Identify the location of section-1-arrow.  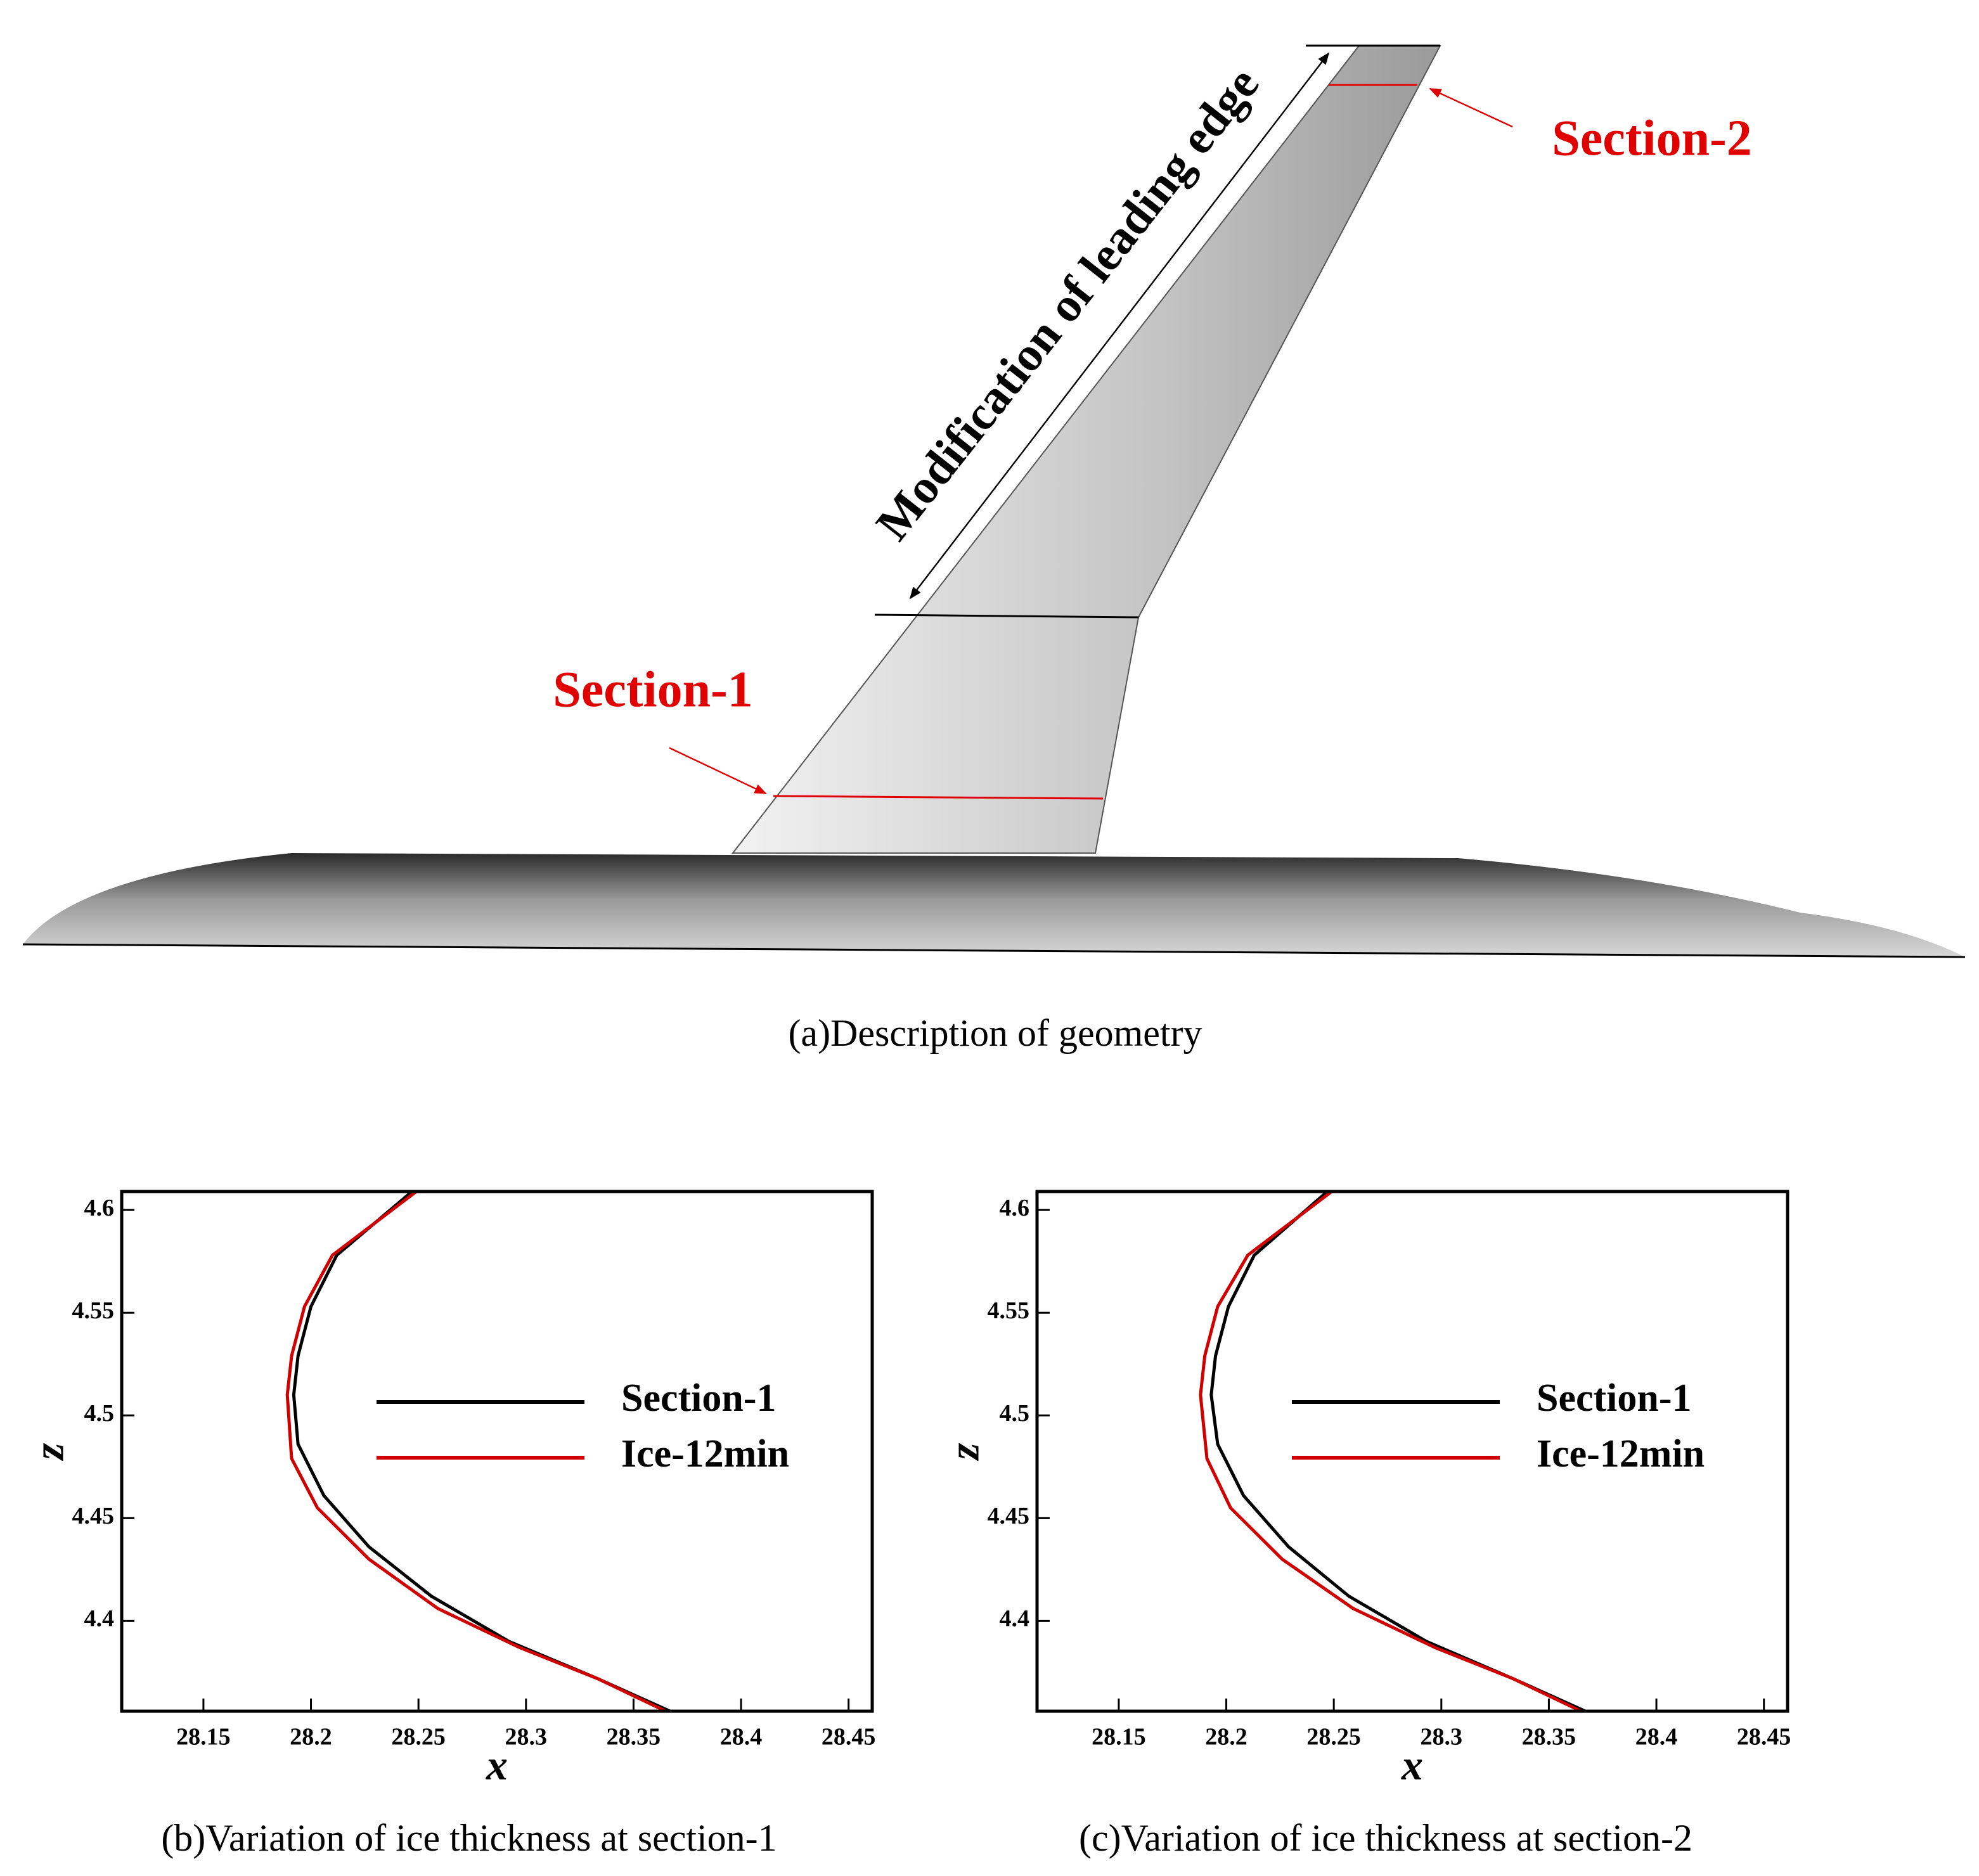
(718, 771).